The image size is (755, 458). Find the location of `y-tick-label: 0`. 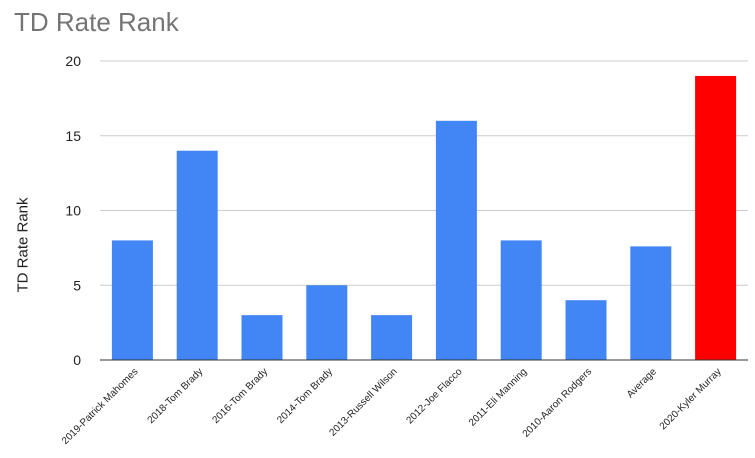

y-tick-label: 0 is located at coordinates (77, 360).